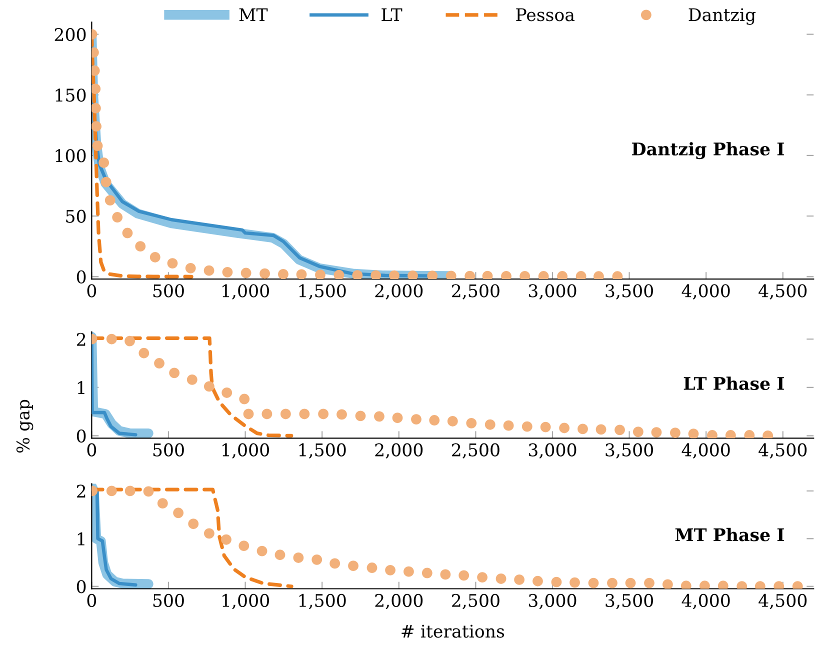 Image resolution: width=826 pixels, height=652 pixels. I want to click on x-tick-label: 0, so click(91, 291).